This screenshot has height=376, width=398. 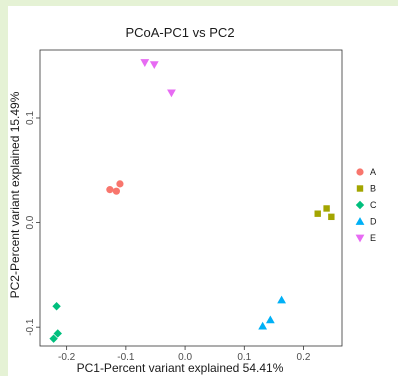 What do you see at coordinates (15, 194) in the screenshot?
I see `y-axis-title: PC2-Percent variant explained 15.49%` at bounding box center [15, 194].